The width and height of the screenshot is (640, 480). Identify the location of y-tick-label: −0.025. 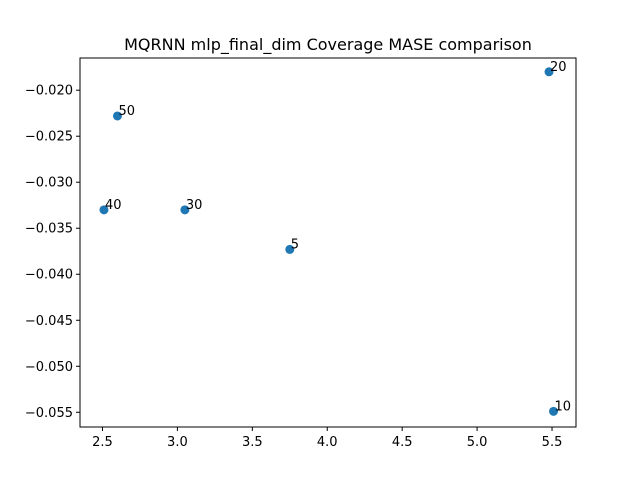
(49, 137).